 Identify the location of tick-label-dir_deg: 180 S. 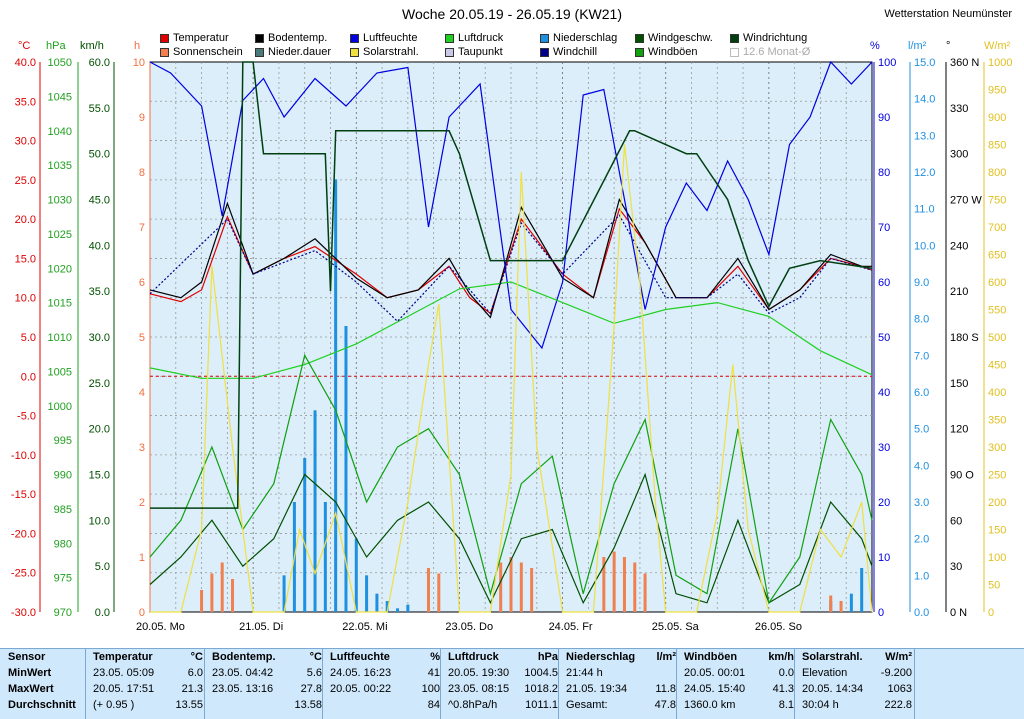
(964, 338).